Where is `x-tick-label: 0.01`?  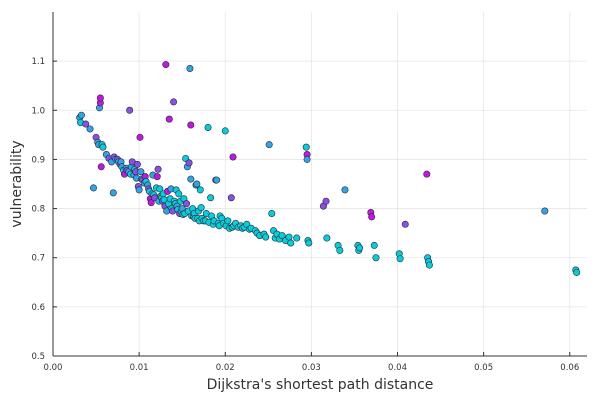 x-tick-label: 0.01 is located at coordinates (139, 368).